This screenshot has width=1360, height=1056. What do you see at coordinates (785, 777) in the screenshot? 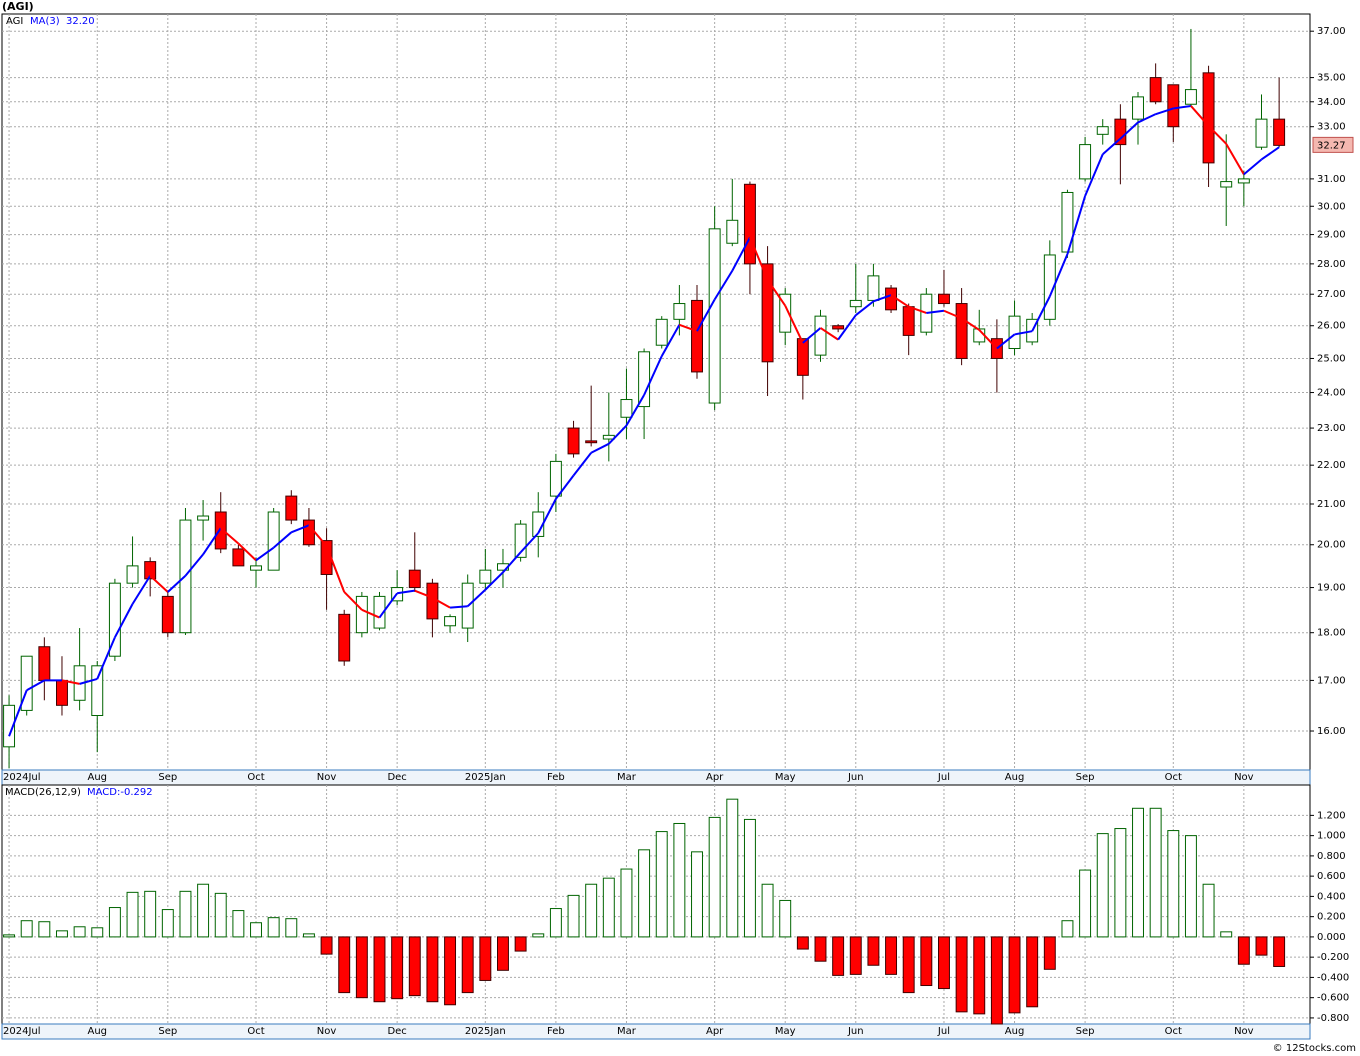
I see `x-tick-label: May` at bounding box center [785, 777].